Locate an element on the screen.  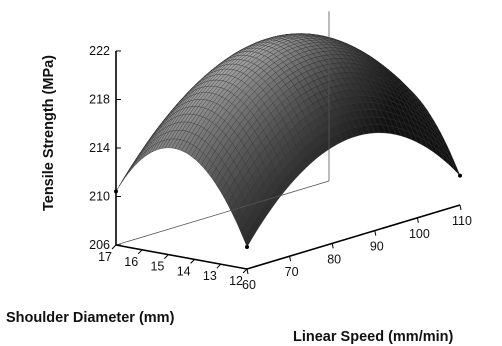
x-axis-line is located at coordinates (353, 237).